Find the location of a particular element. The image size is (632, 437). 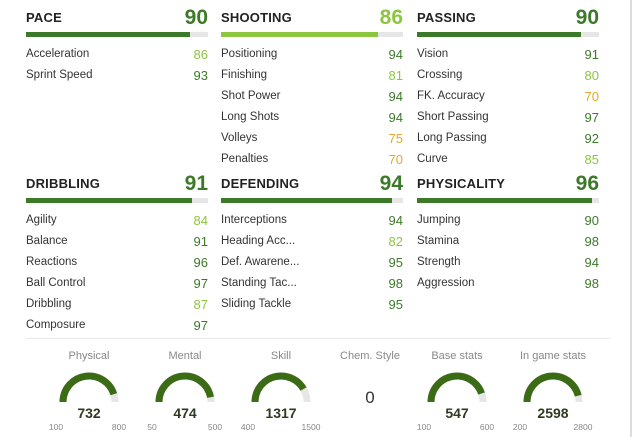

gauge-value: 474 is located at coordinates (185, 413).